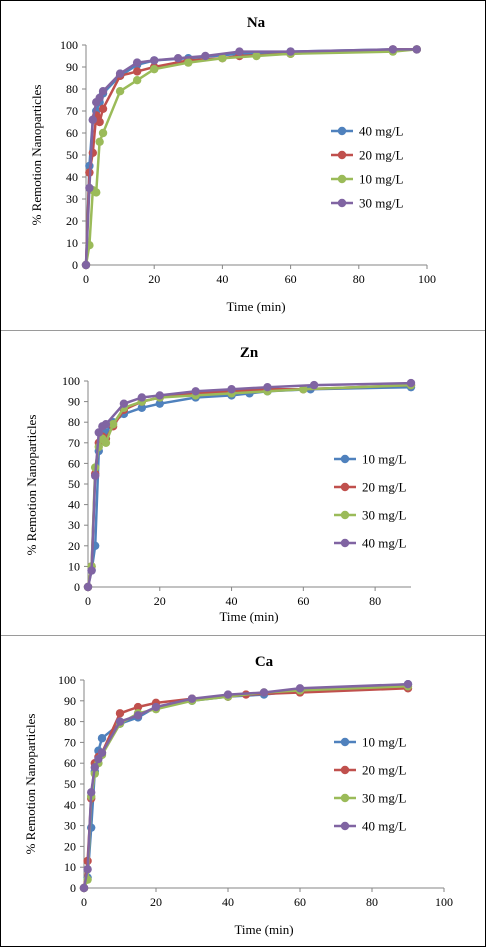  Describe the element at coordinates (384, 742) in the screenshot. I see `legend-entry: 10 mg/L` at that location.